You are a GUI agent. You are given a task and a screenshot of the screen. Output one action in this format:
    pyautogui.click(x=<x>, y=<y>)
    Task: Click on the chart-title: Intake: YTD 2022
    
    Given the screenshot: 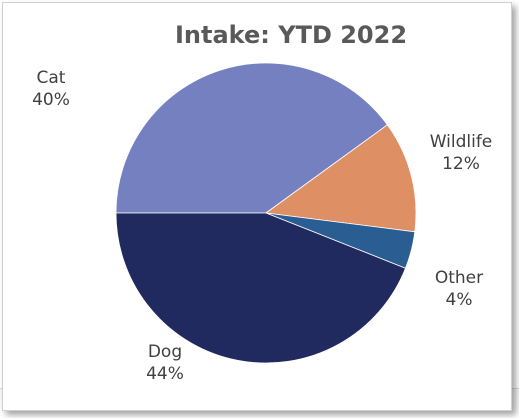 What is the action you would take?
    pyautogui.click(x=291, y=35)
    